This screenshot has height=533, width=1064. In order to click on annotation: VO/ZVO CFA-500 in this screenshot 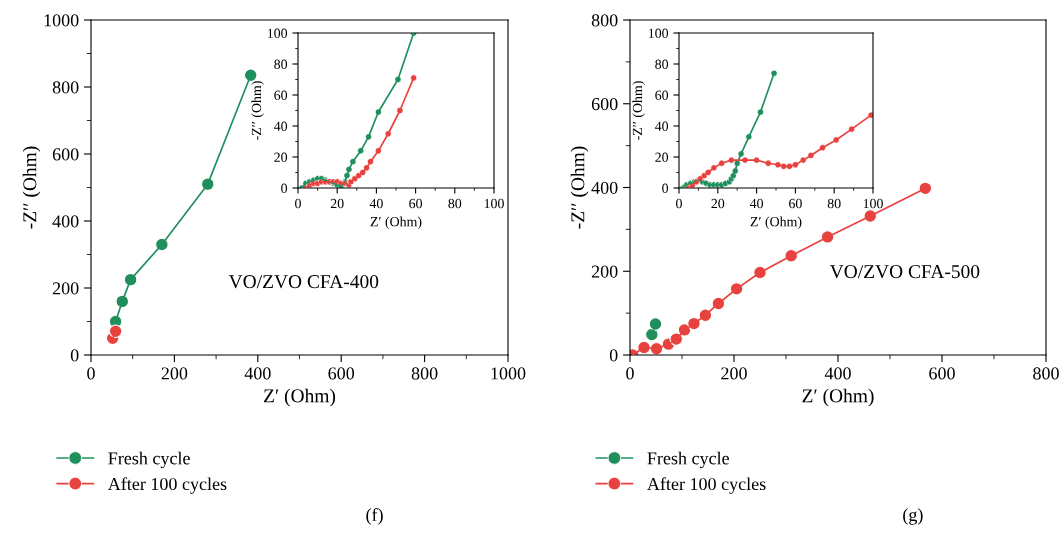, I will do `click(904, 272)`.